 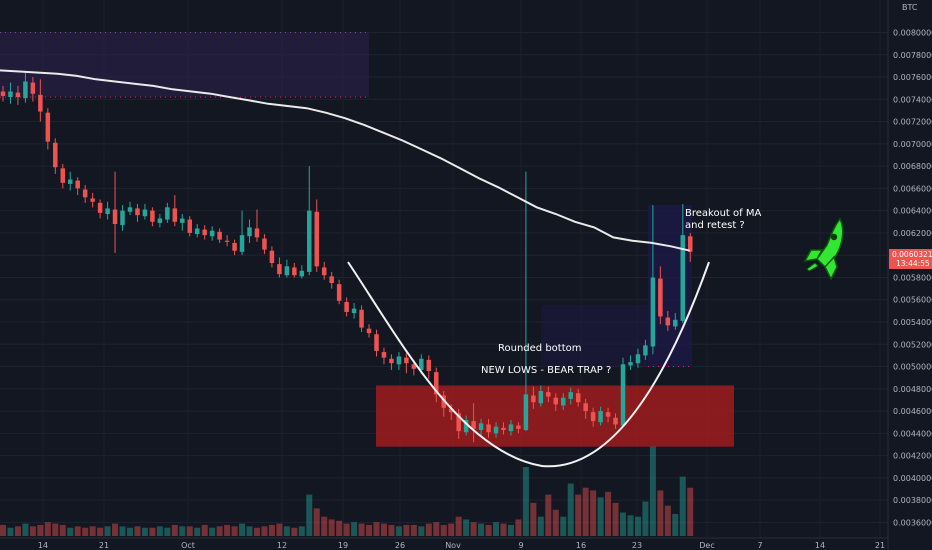 I want to click on annotation-rounded-bottom: Rounded bottom, so click(x=540, y=348).